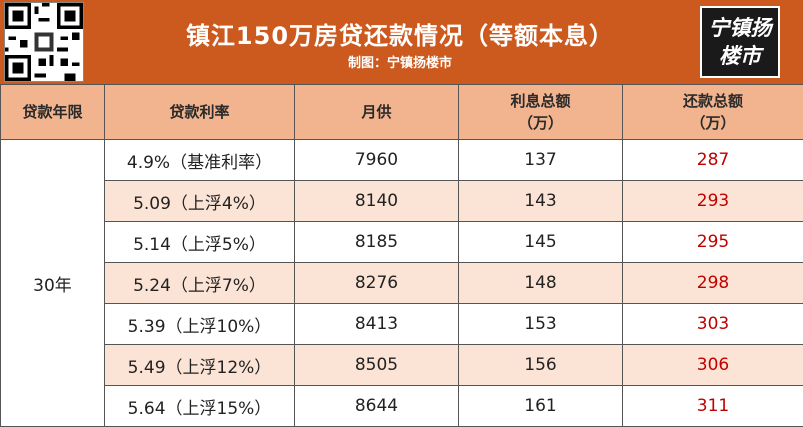 The height and width of the screenshot is (427, 803). What do you see at coordinates (740, 28) in the screenshot?
I see `logo-line-1: 宁镇扬` at bounding box center [740, 28].